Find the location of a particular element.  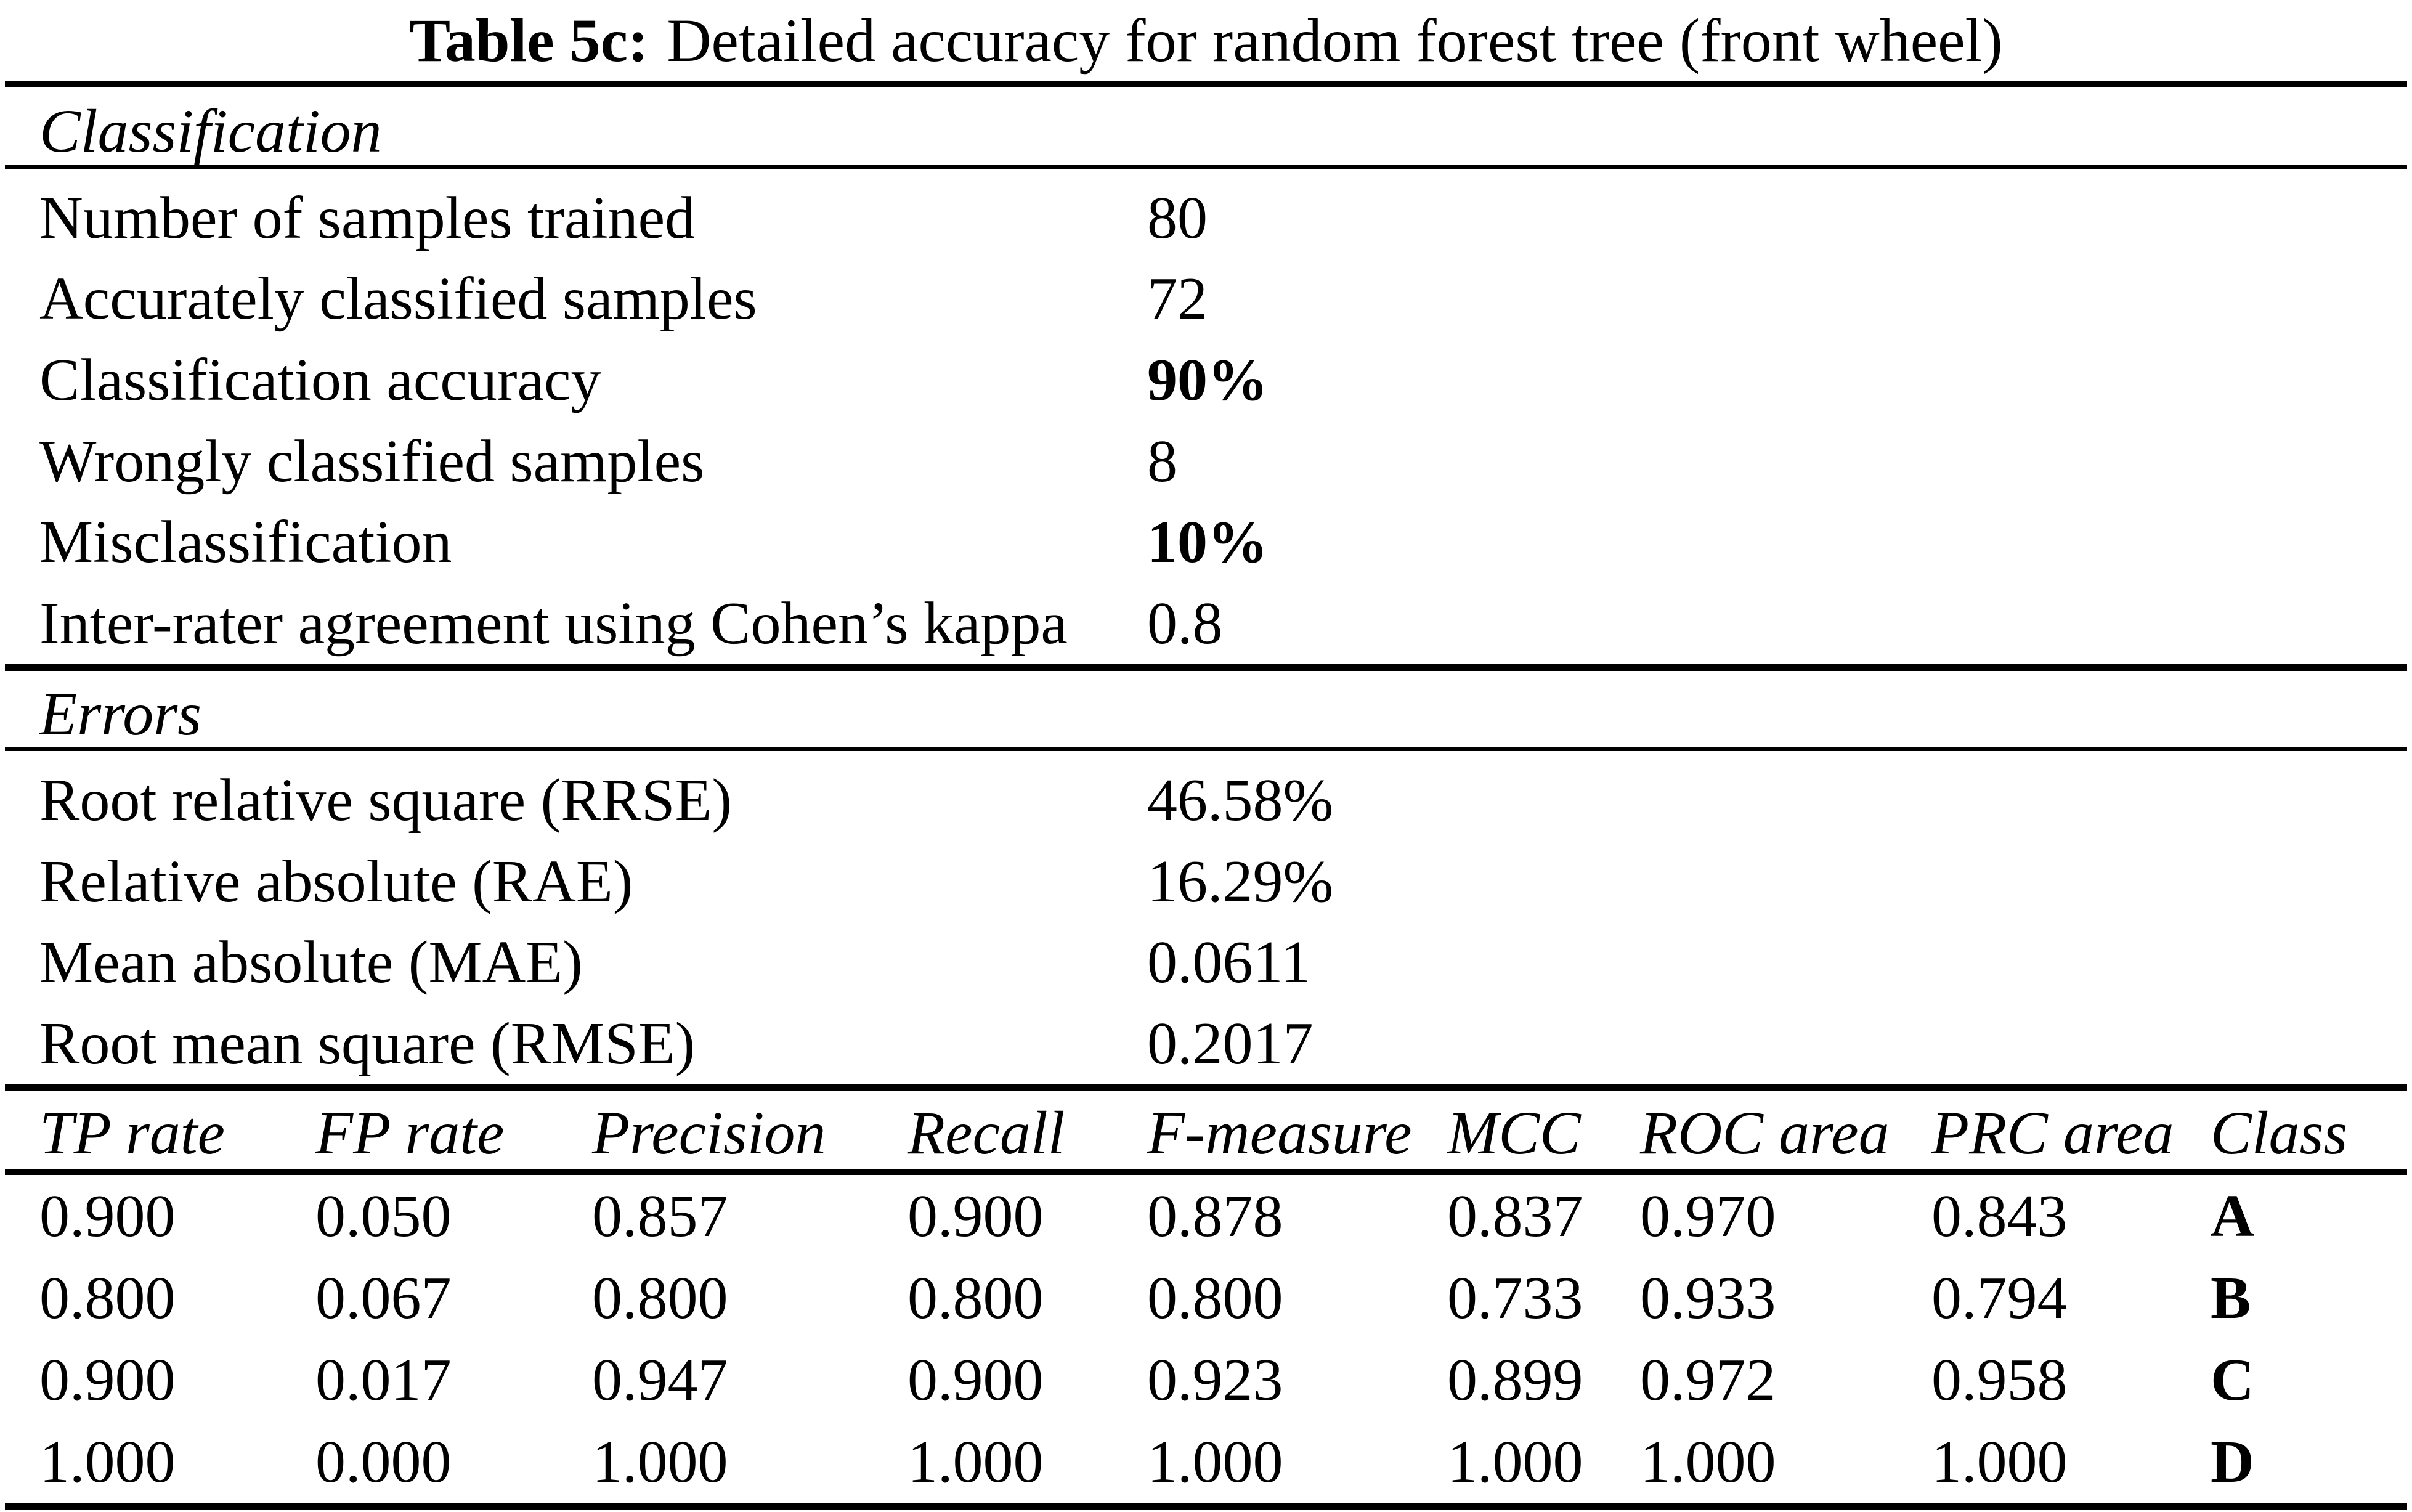

table-number: Table 5c: is located at coordinates (529, 40).